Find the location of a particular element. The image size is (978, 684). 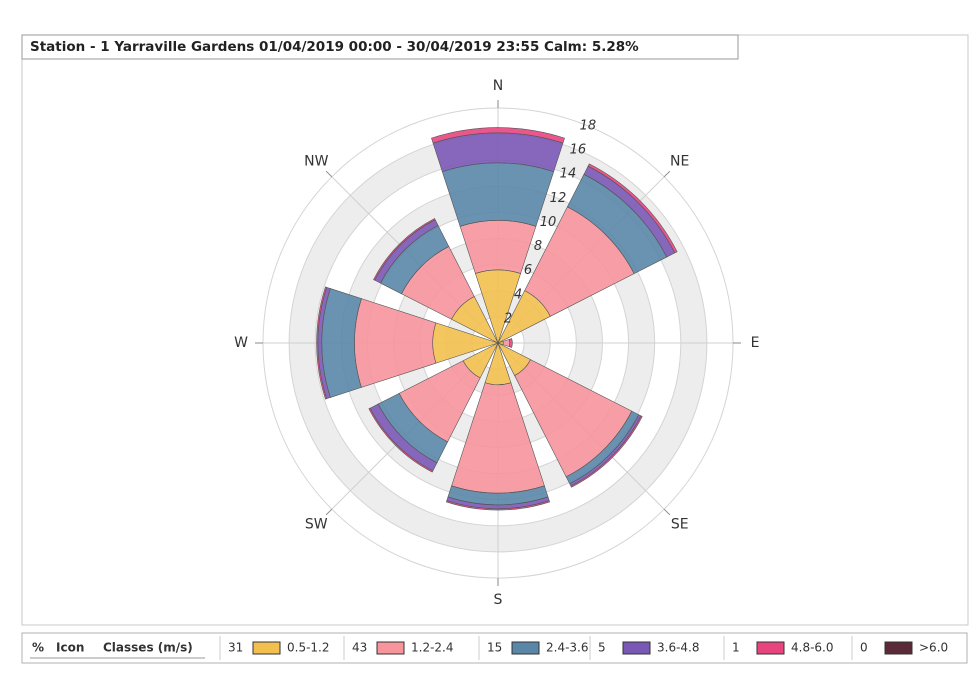

legend-percent: 0 is located at coordinates (864, 648).